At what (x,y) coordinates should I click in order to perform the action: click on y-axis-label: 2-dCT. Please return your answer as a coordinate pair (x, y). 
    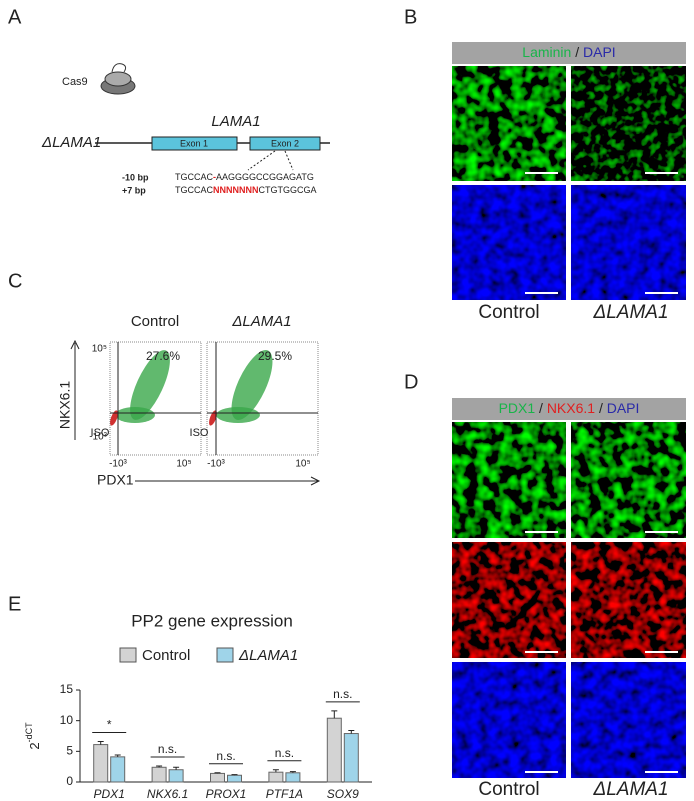
    Looking at the image, I should click on (33, 736).